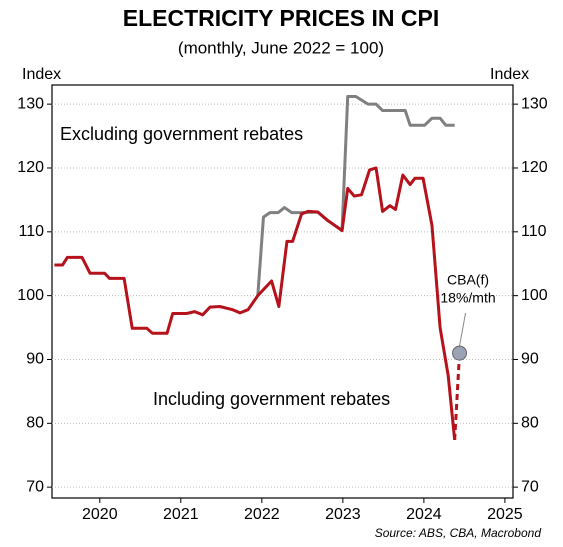 Image resolution: width=563 pixels, height=547 pixels. What do you see at coordinates (30, 167) in the screenshot?
I see `y-tick-label: 120` at bounding box center [30, 167].